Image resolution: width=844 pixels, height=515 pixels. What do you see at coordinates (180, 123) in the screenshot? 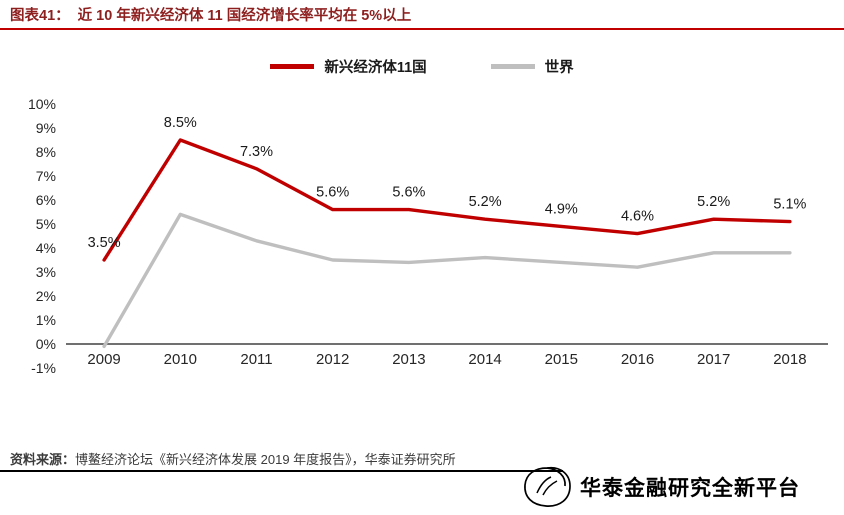
I see `svg-text: 8.5%` at bounding box center [180, 123].